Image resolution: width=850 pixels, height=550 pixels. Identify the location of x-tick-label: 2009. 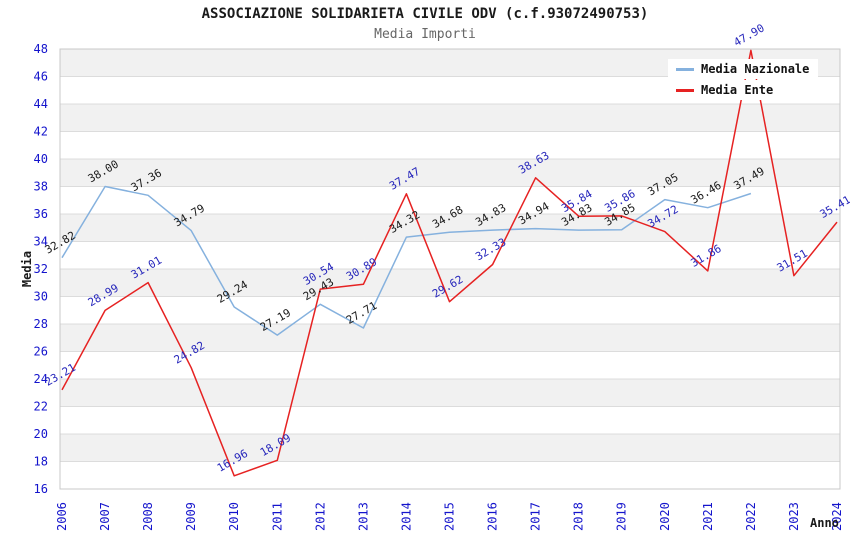
(191, 516).